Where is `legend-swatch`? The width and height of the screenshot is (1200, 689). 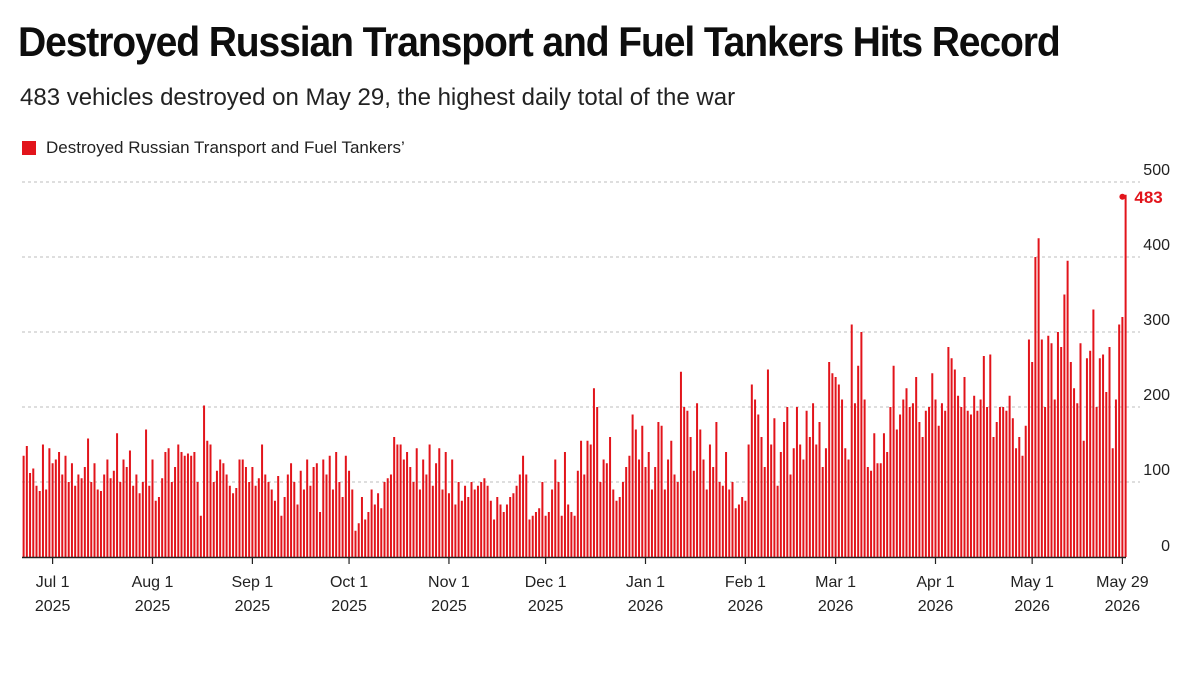 legend-swatch is located at coordinates (29, 148).